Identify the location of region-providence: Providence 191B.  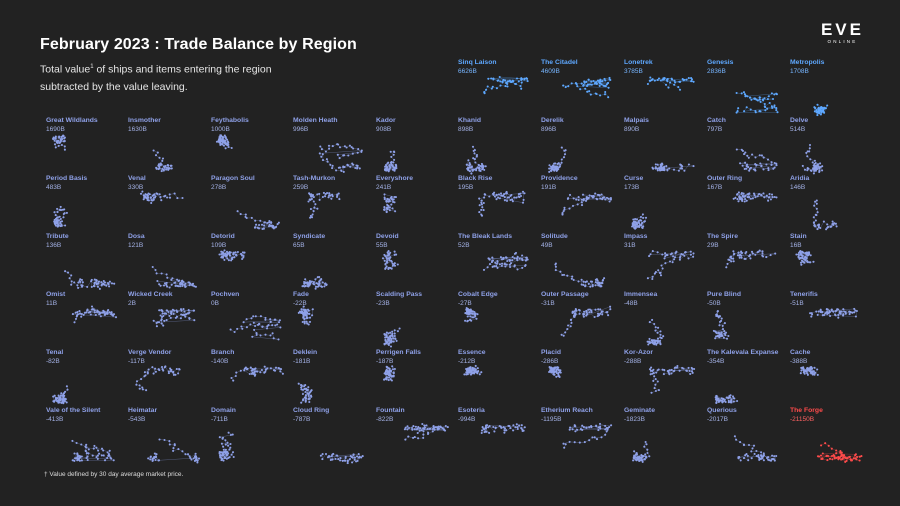
(581, 203).